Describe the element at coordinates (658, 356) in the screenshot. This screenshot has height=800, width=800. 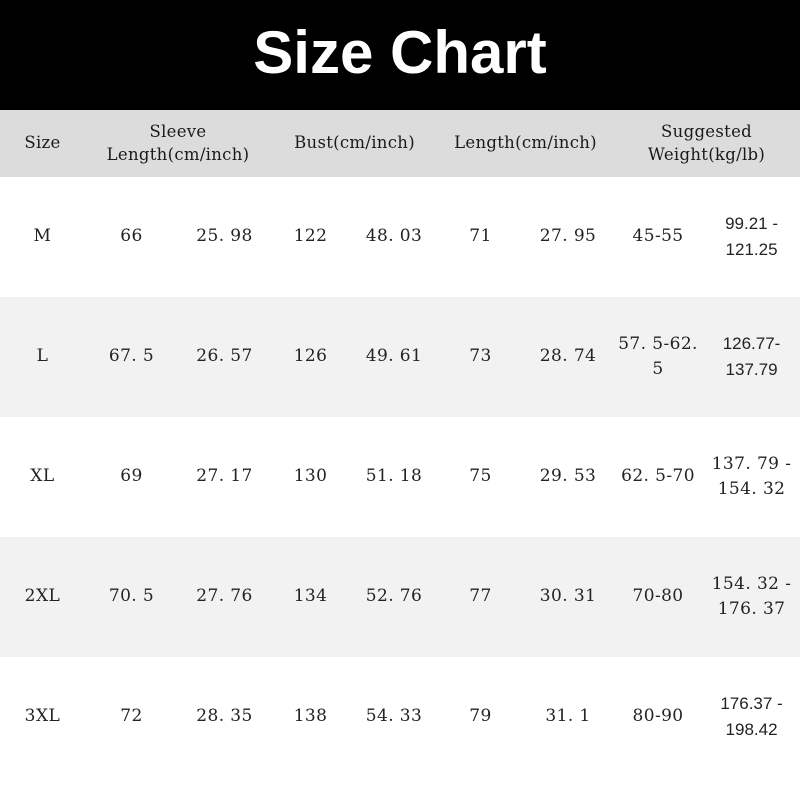
I see `cell-weight-kg: 57. 5-62. 5` at that location.